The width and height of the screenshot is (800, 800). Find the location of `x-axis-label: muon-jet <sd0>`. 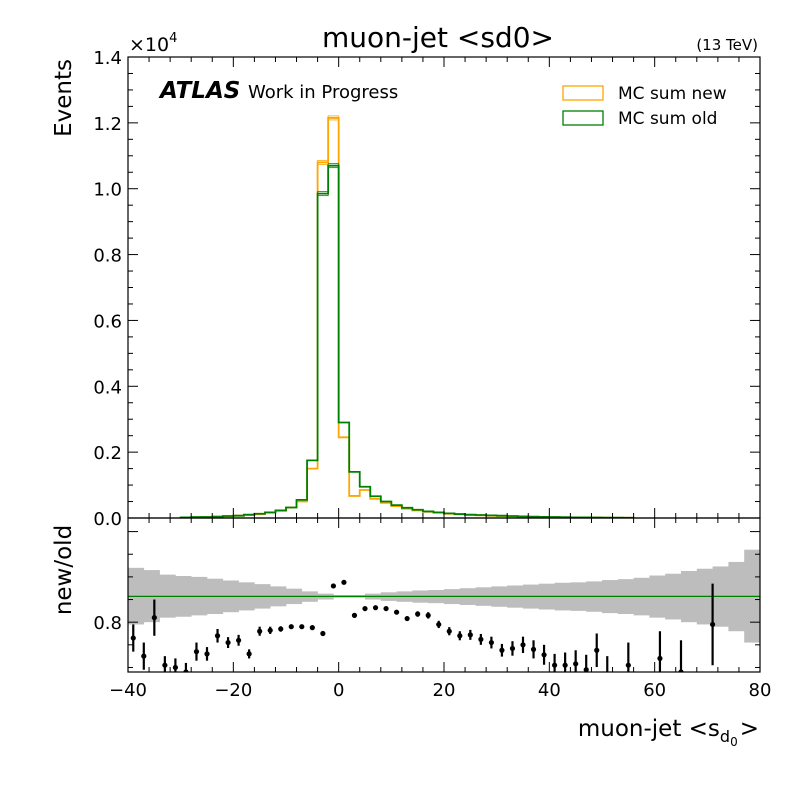

x-axis-label: muon-jet <sd0> is located at coordinates (668, 732).